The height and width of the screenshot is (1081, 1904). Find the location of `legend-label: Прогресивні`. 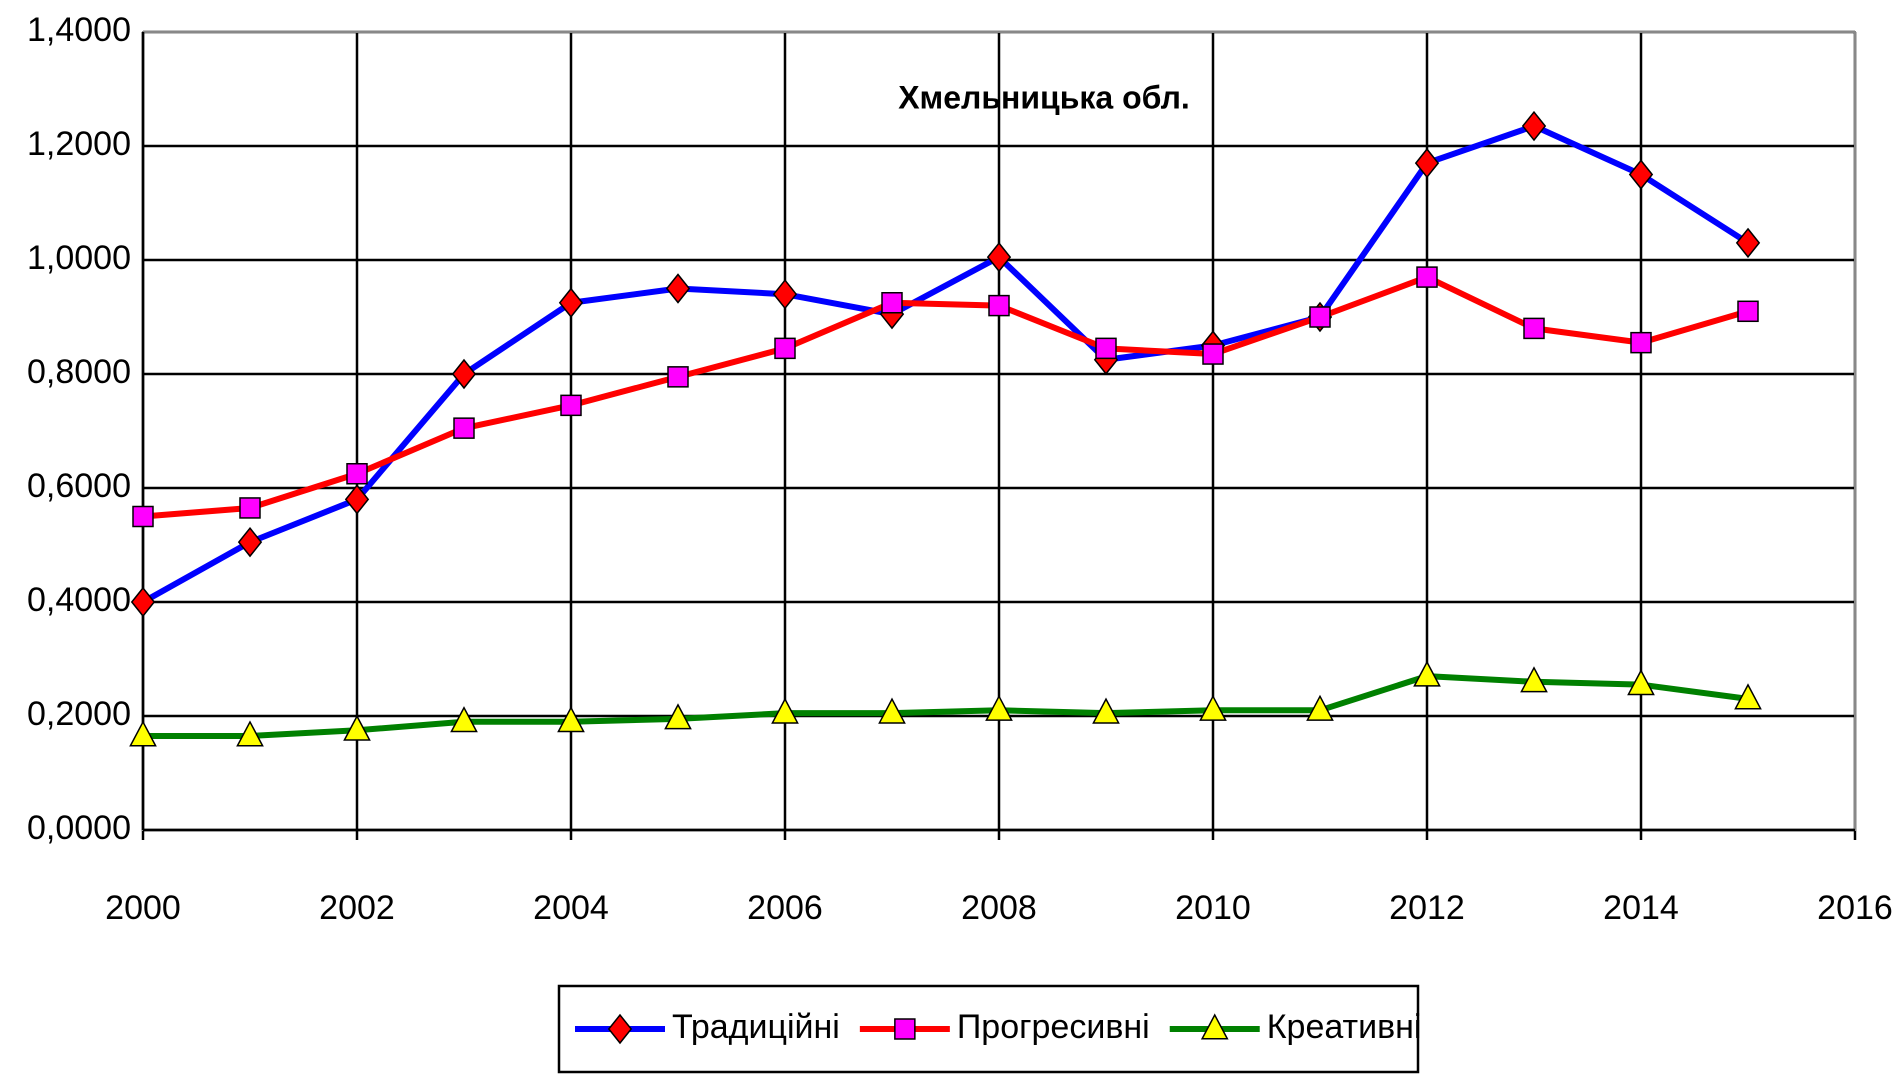

legend-label: Прогресивні is located at coordinates (1053, 1027).